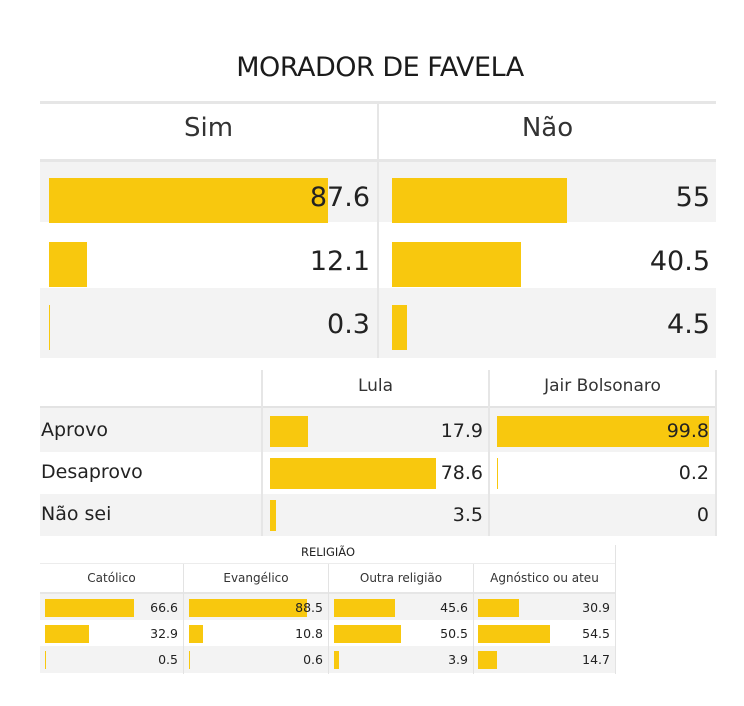 This screenshot has width=744, height=706. Describe the element at coordinates (401, 578) in the screenshot. I see `column-header-outra-religiao: Outra religião` at that location.